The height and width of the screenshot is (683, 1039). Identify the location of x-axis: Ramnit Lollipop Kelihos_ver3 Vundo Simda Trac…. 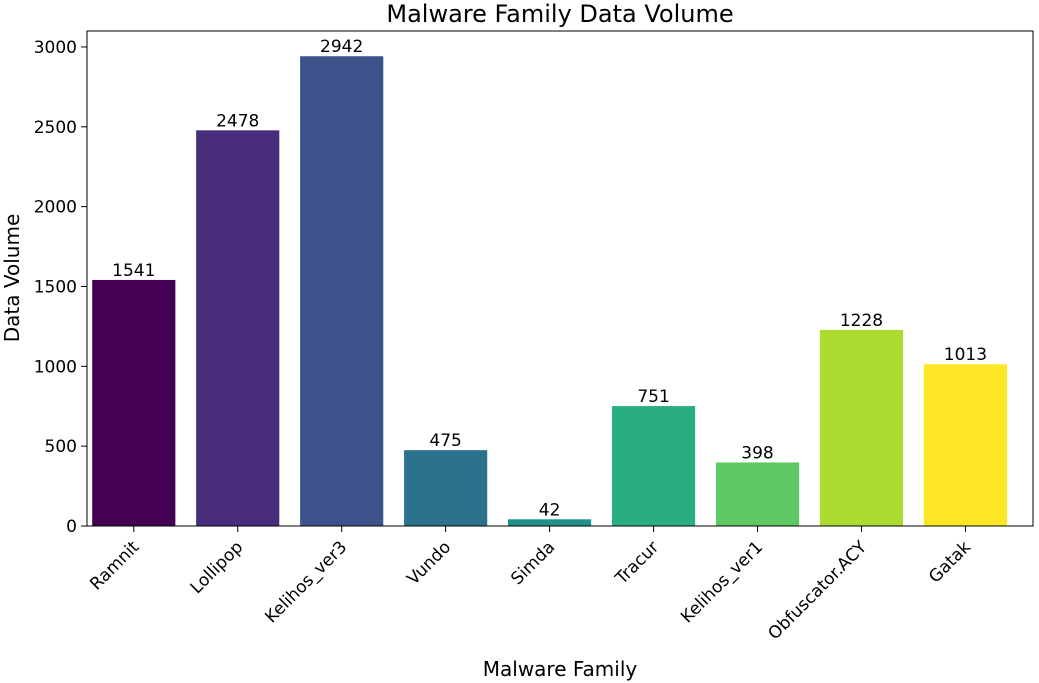
(530, 585).